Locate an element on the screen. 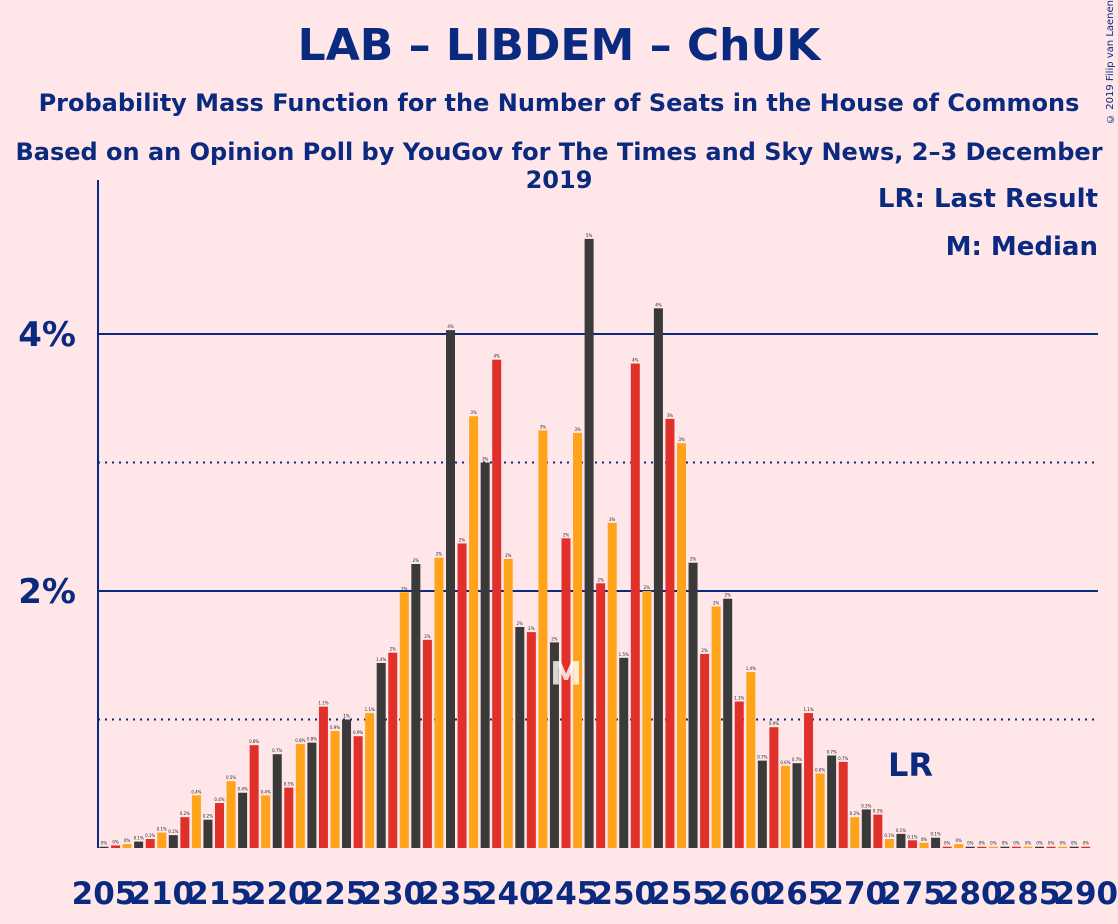 The width and height of the screenshot is (1118, 924). bar-value-label: 1.5% is located at coordinates (624, 654).